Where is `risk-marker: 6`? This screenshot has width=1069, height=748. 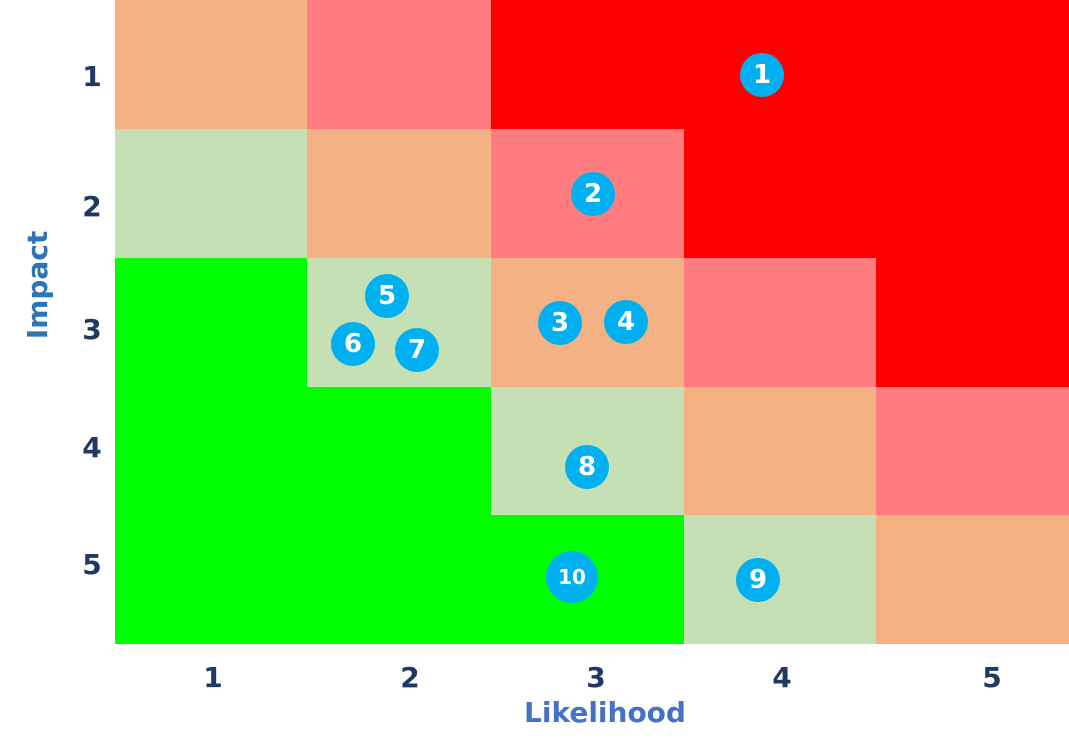 risk-marker: 6 is located at coordinates (353, 344).